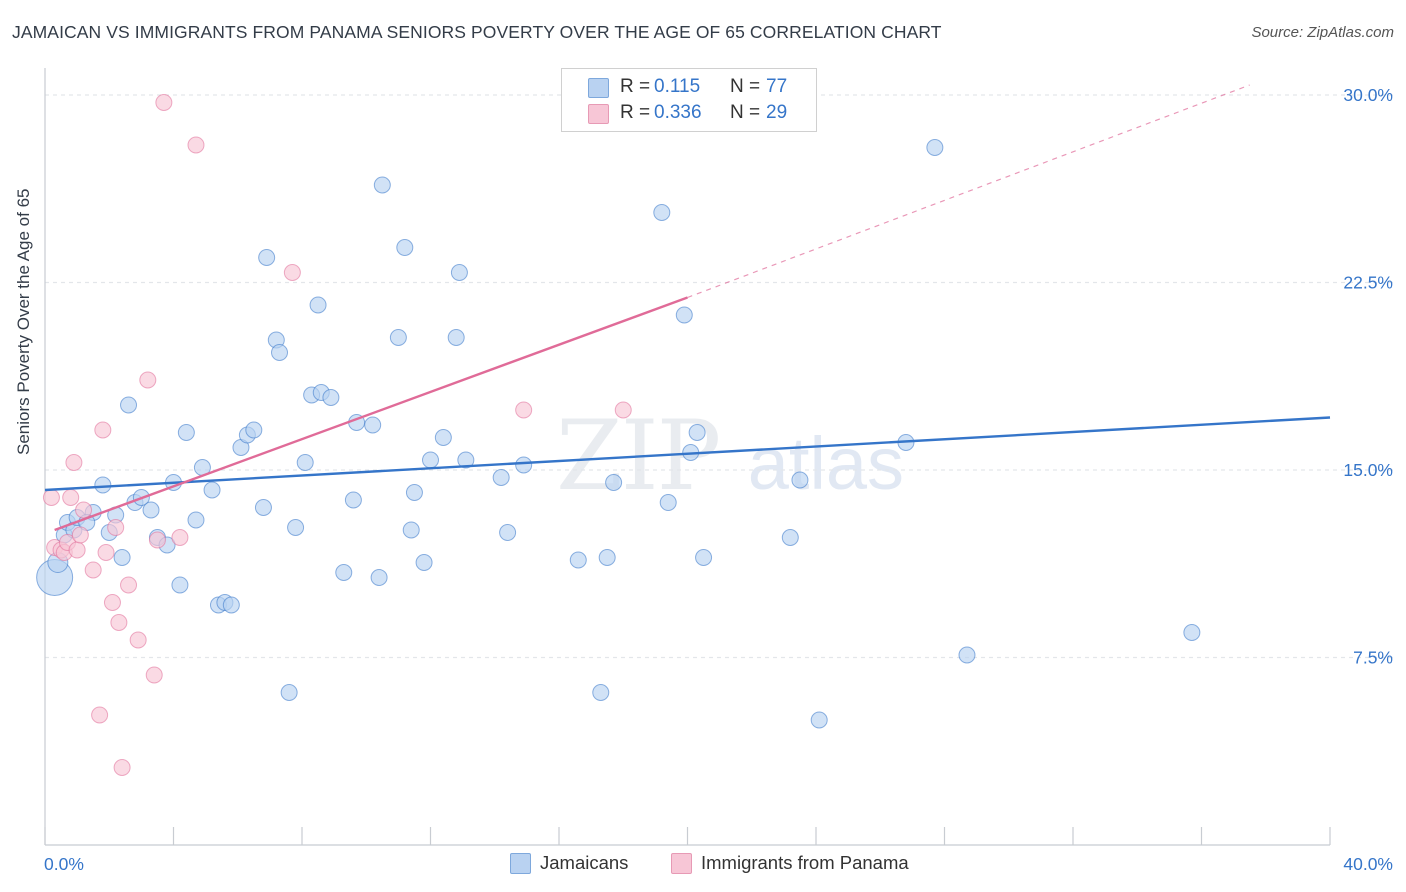  Describe the element at coordinates (730, 456) in the screenshot. I see `zipatlas-watermark: ZIP atlas` at that location.